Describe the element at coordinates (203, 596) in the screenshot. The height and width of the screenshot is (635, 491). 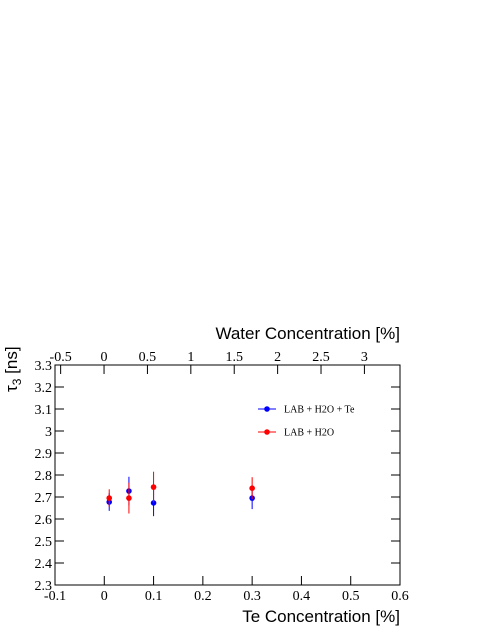
I see `x-tick-label: 0.2` at that location.